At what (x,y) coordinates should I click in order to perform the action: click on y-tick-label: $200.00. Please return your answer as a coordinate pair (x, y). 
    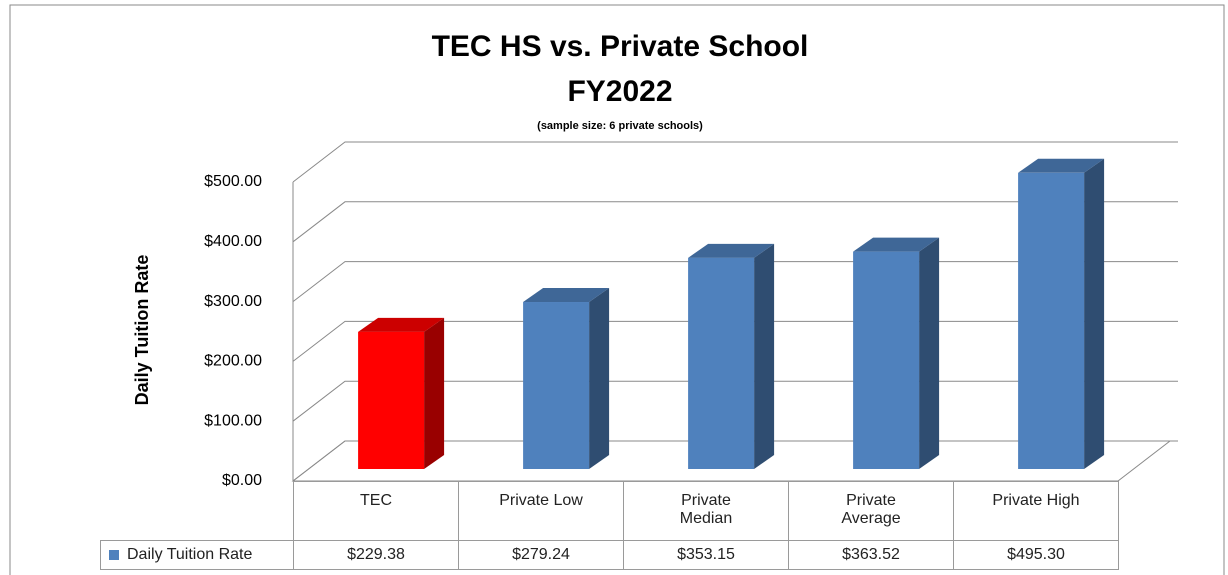
    Looking at the image, I should click on (233, 361).